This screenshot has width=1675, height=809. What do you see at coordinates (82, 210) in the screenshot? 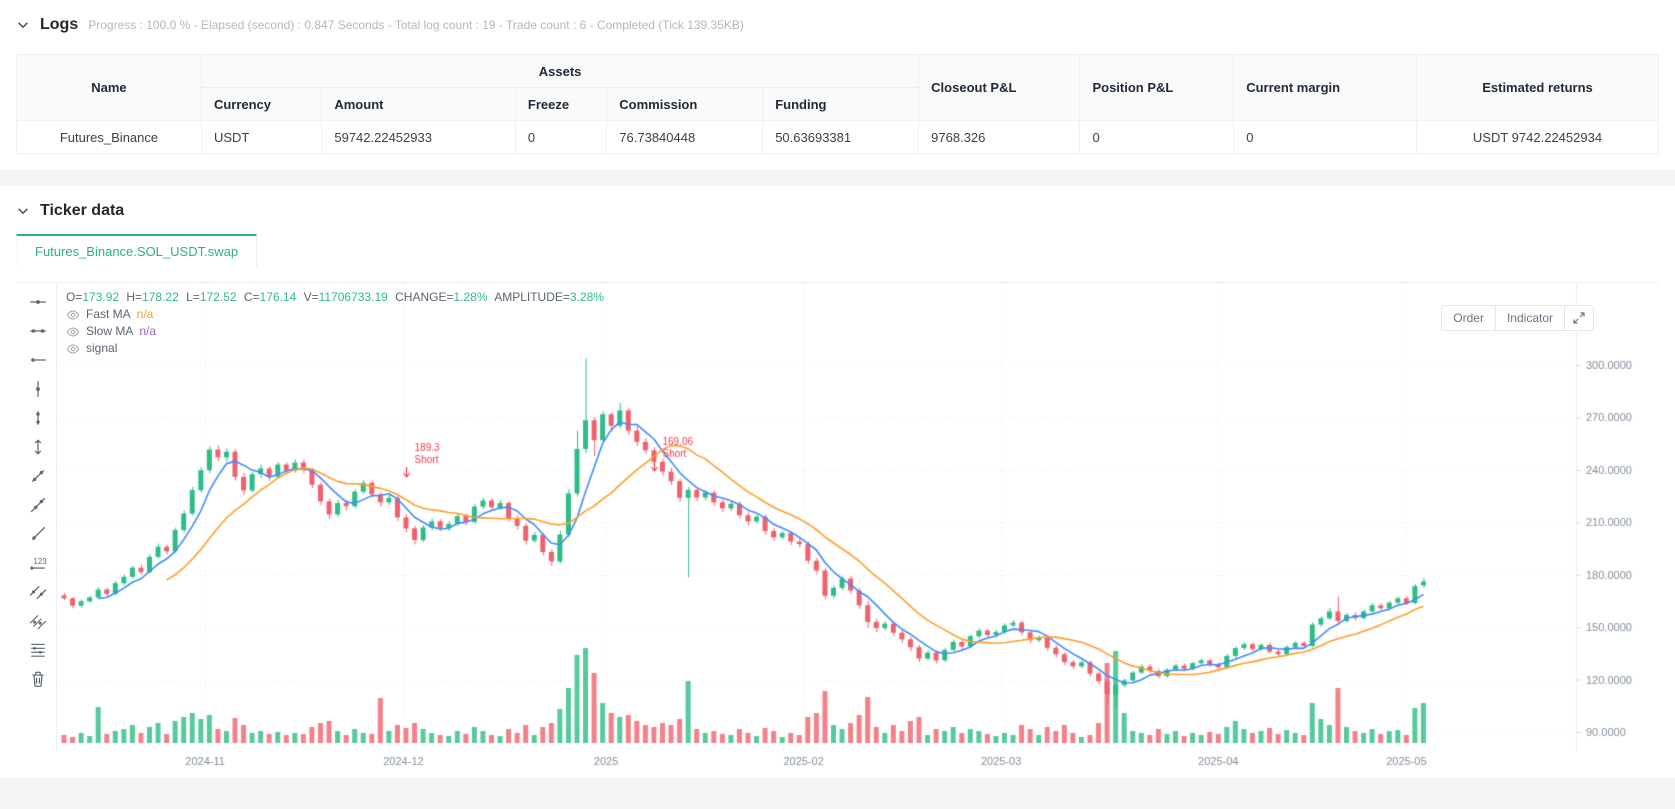
I see `ticker-title: Ticker data` at bounding box center [82, 210].